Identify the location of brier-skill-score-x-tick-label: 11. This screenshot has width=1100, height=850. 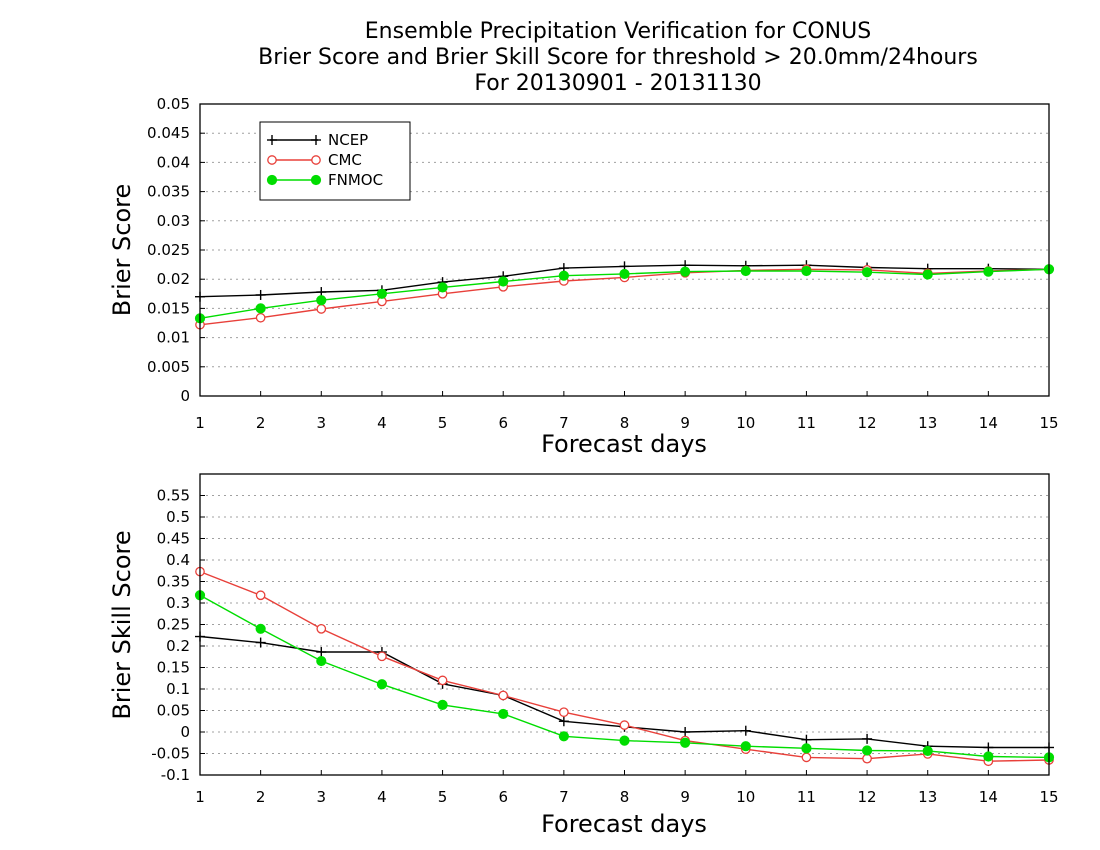
(806, 797).